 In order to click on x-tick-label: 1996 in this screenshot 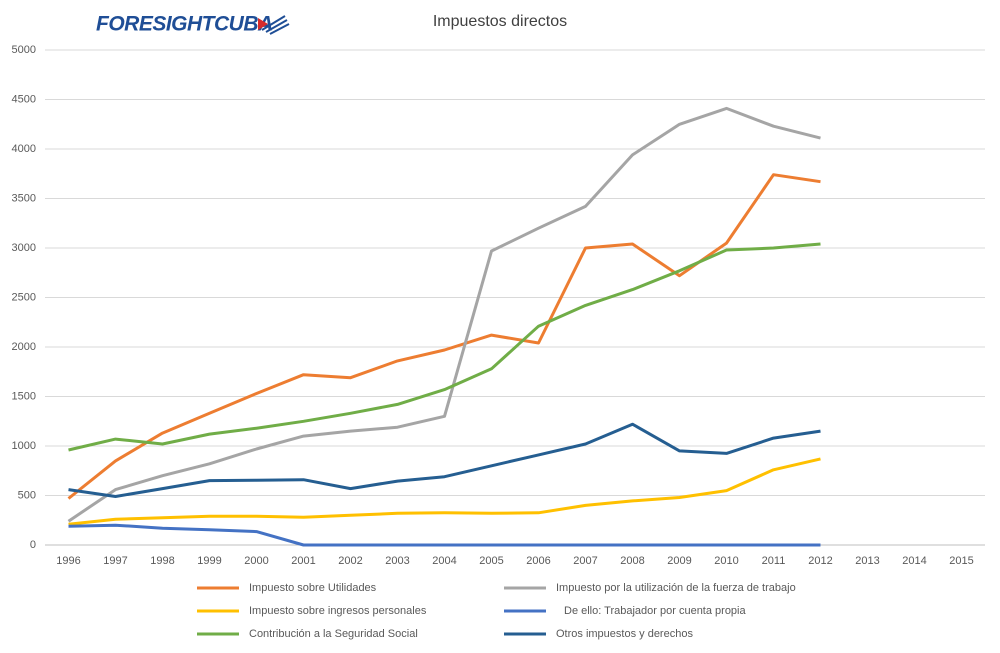, I will do `click(68, 561)`.